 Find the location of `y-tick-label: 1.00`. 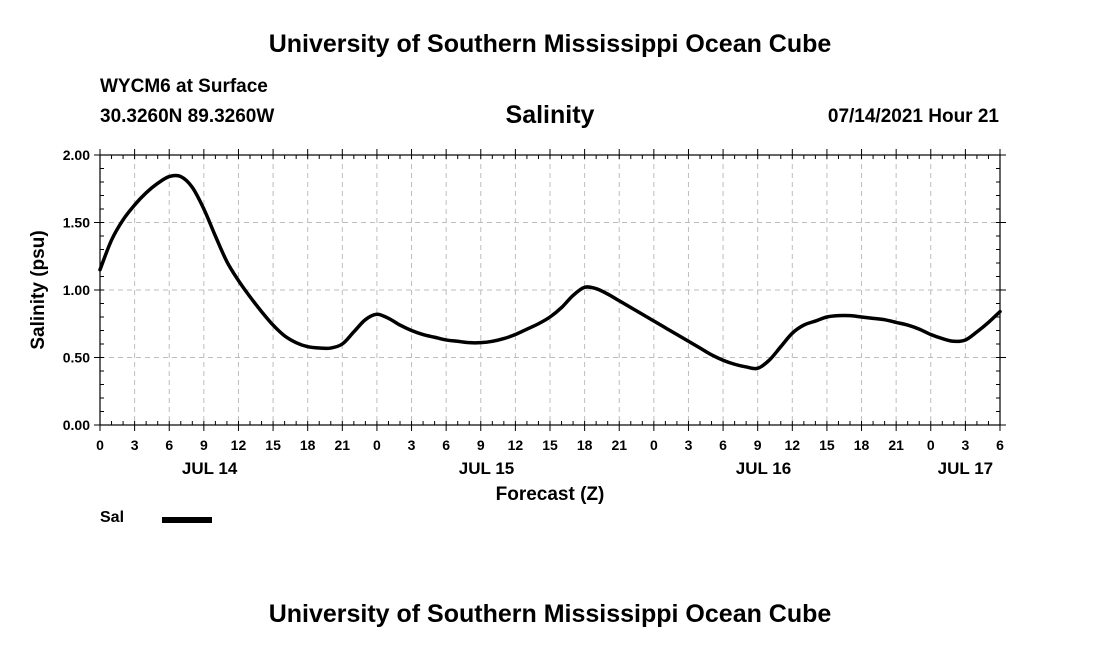

y-tick-label: 1.00 is located at coordinates (76, 290).